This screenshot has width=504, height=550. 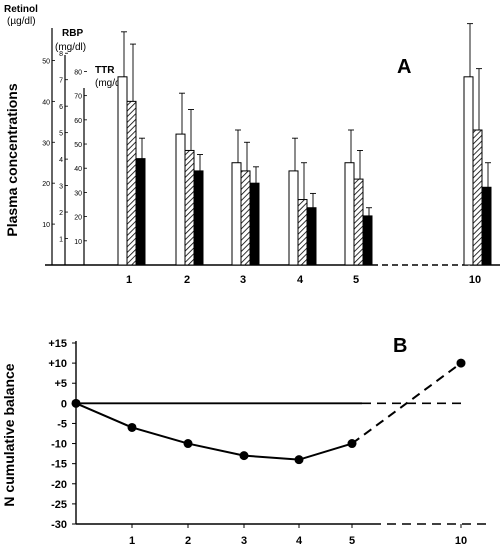 I want to click on panel-a-axis-0-tick-label: 50, so click(x=46, y=61).